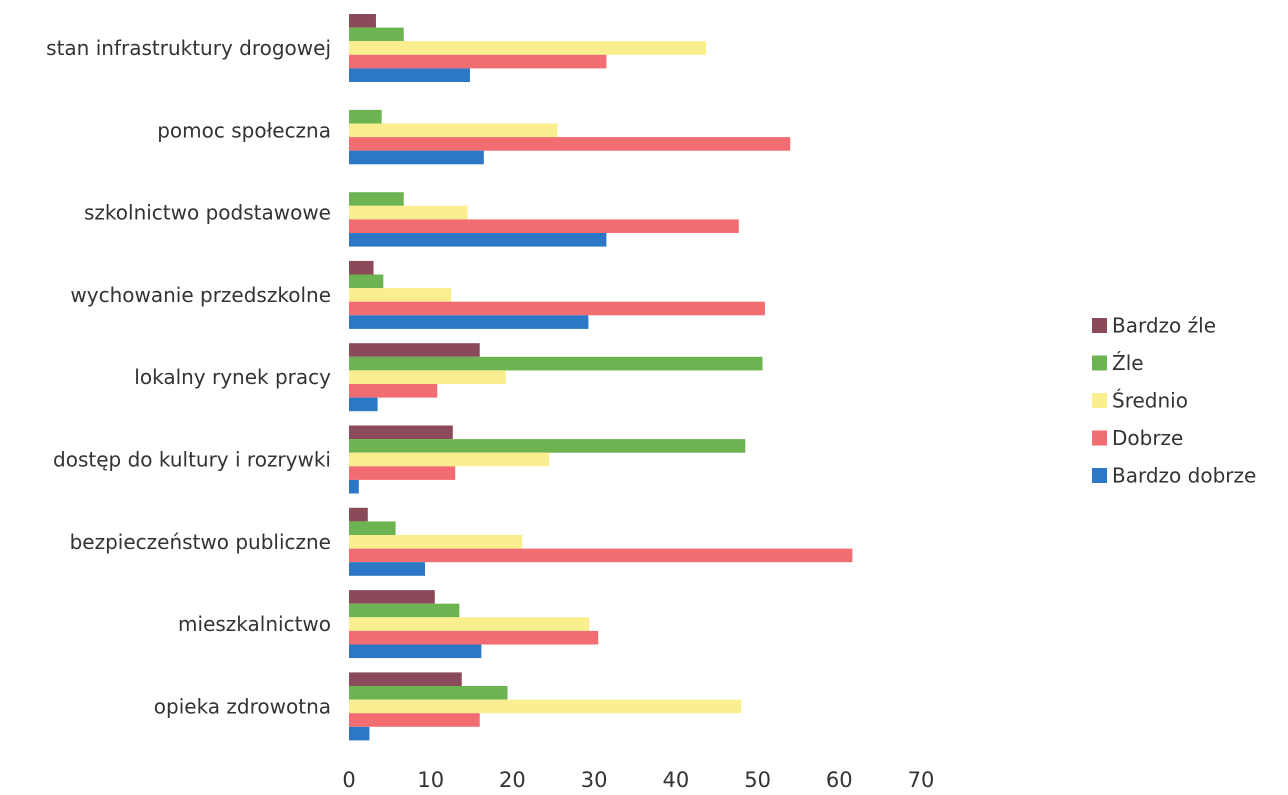 The width and height of the screenshot is (1288, 795). What do you see at coordinates (354, 486) in the screenshot?
I see `bar-bardzo-dobrze-dostep-do-kultury-i-rozrywki` at bounding box center [354, 486].